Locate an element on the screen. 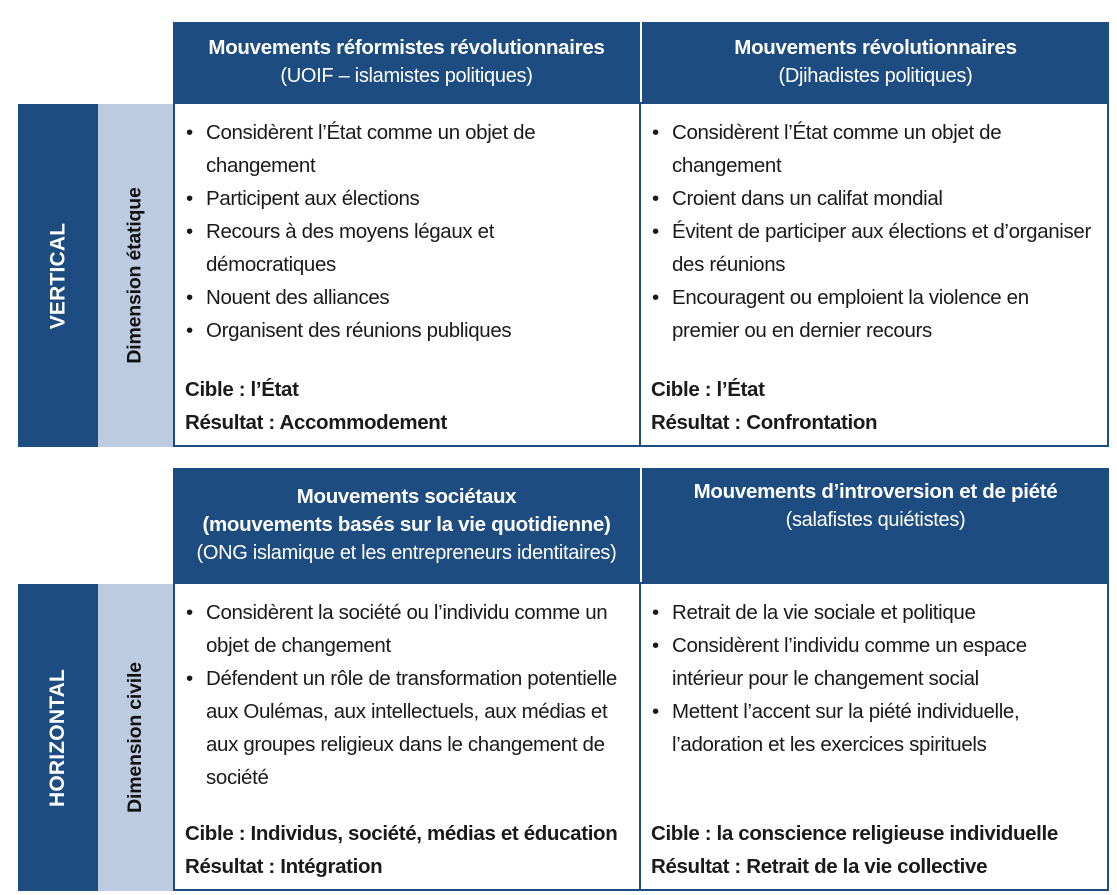  column-subtitle: (UOIF – islamistes politiques) is located at coordinates (406, 76).